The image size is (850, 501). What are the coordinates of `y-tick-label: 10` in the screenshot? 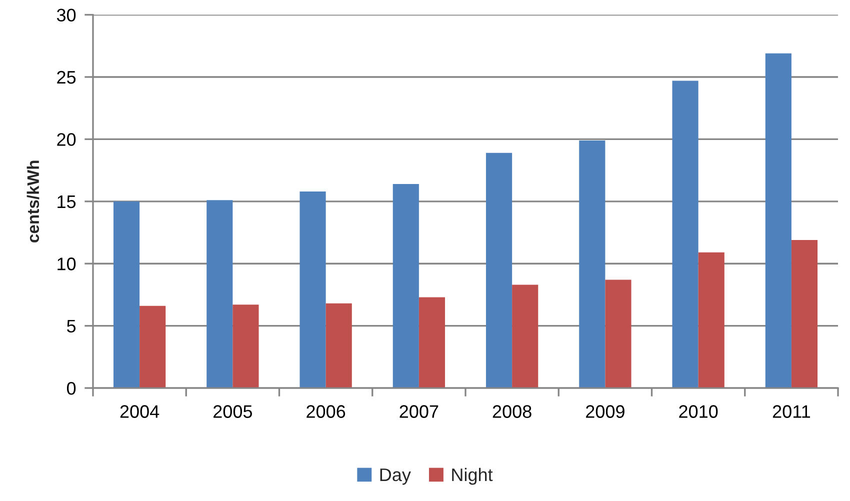 It's located at (67, 264).